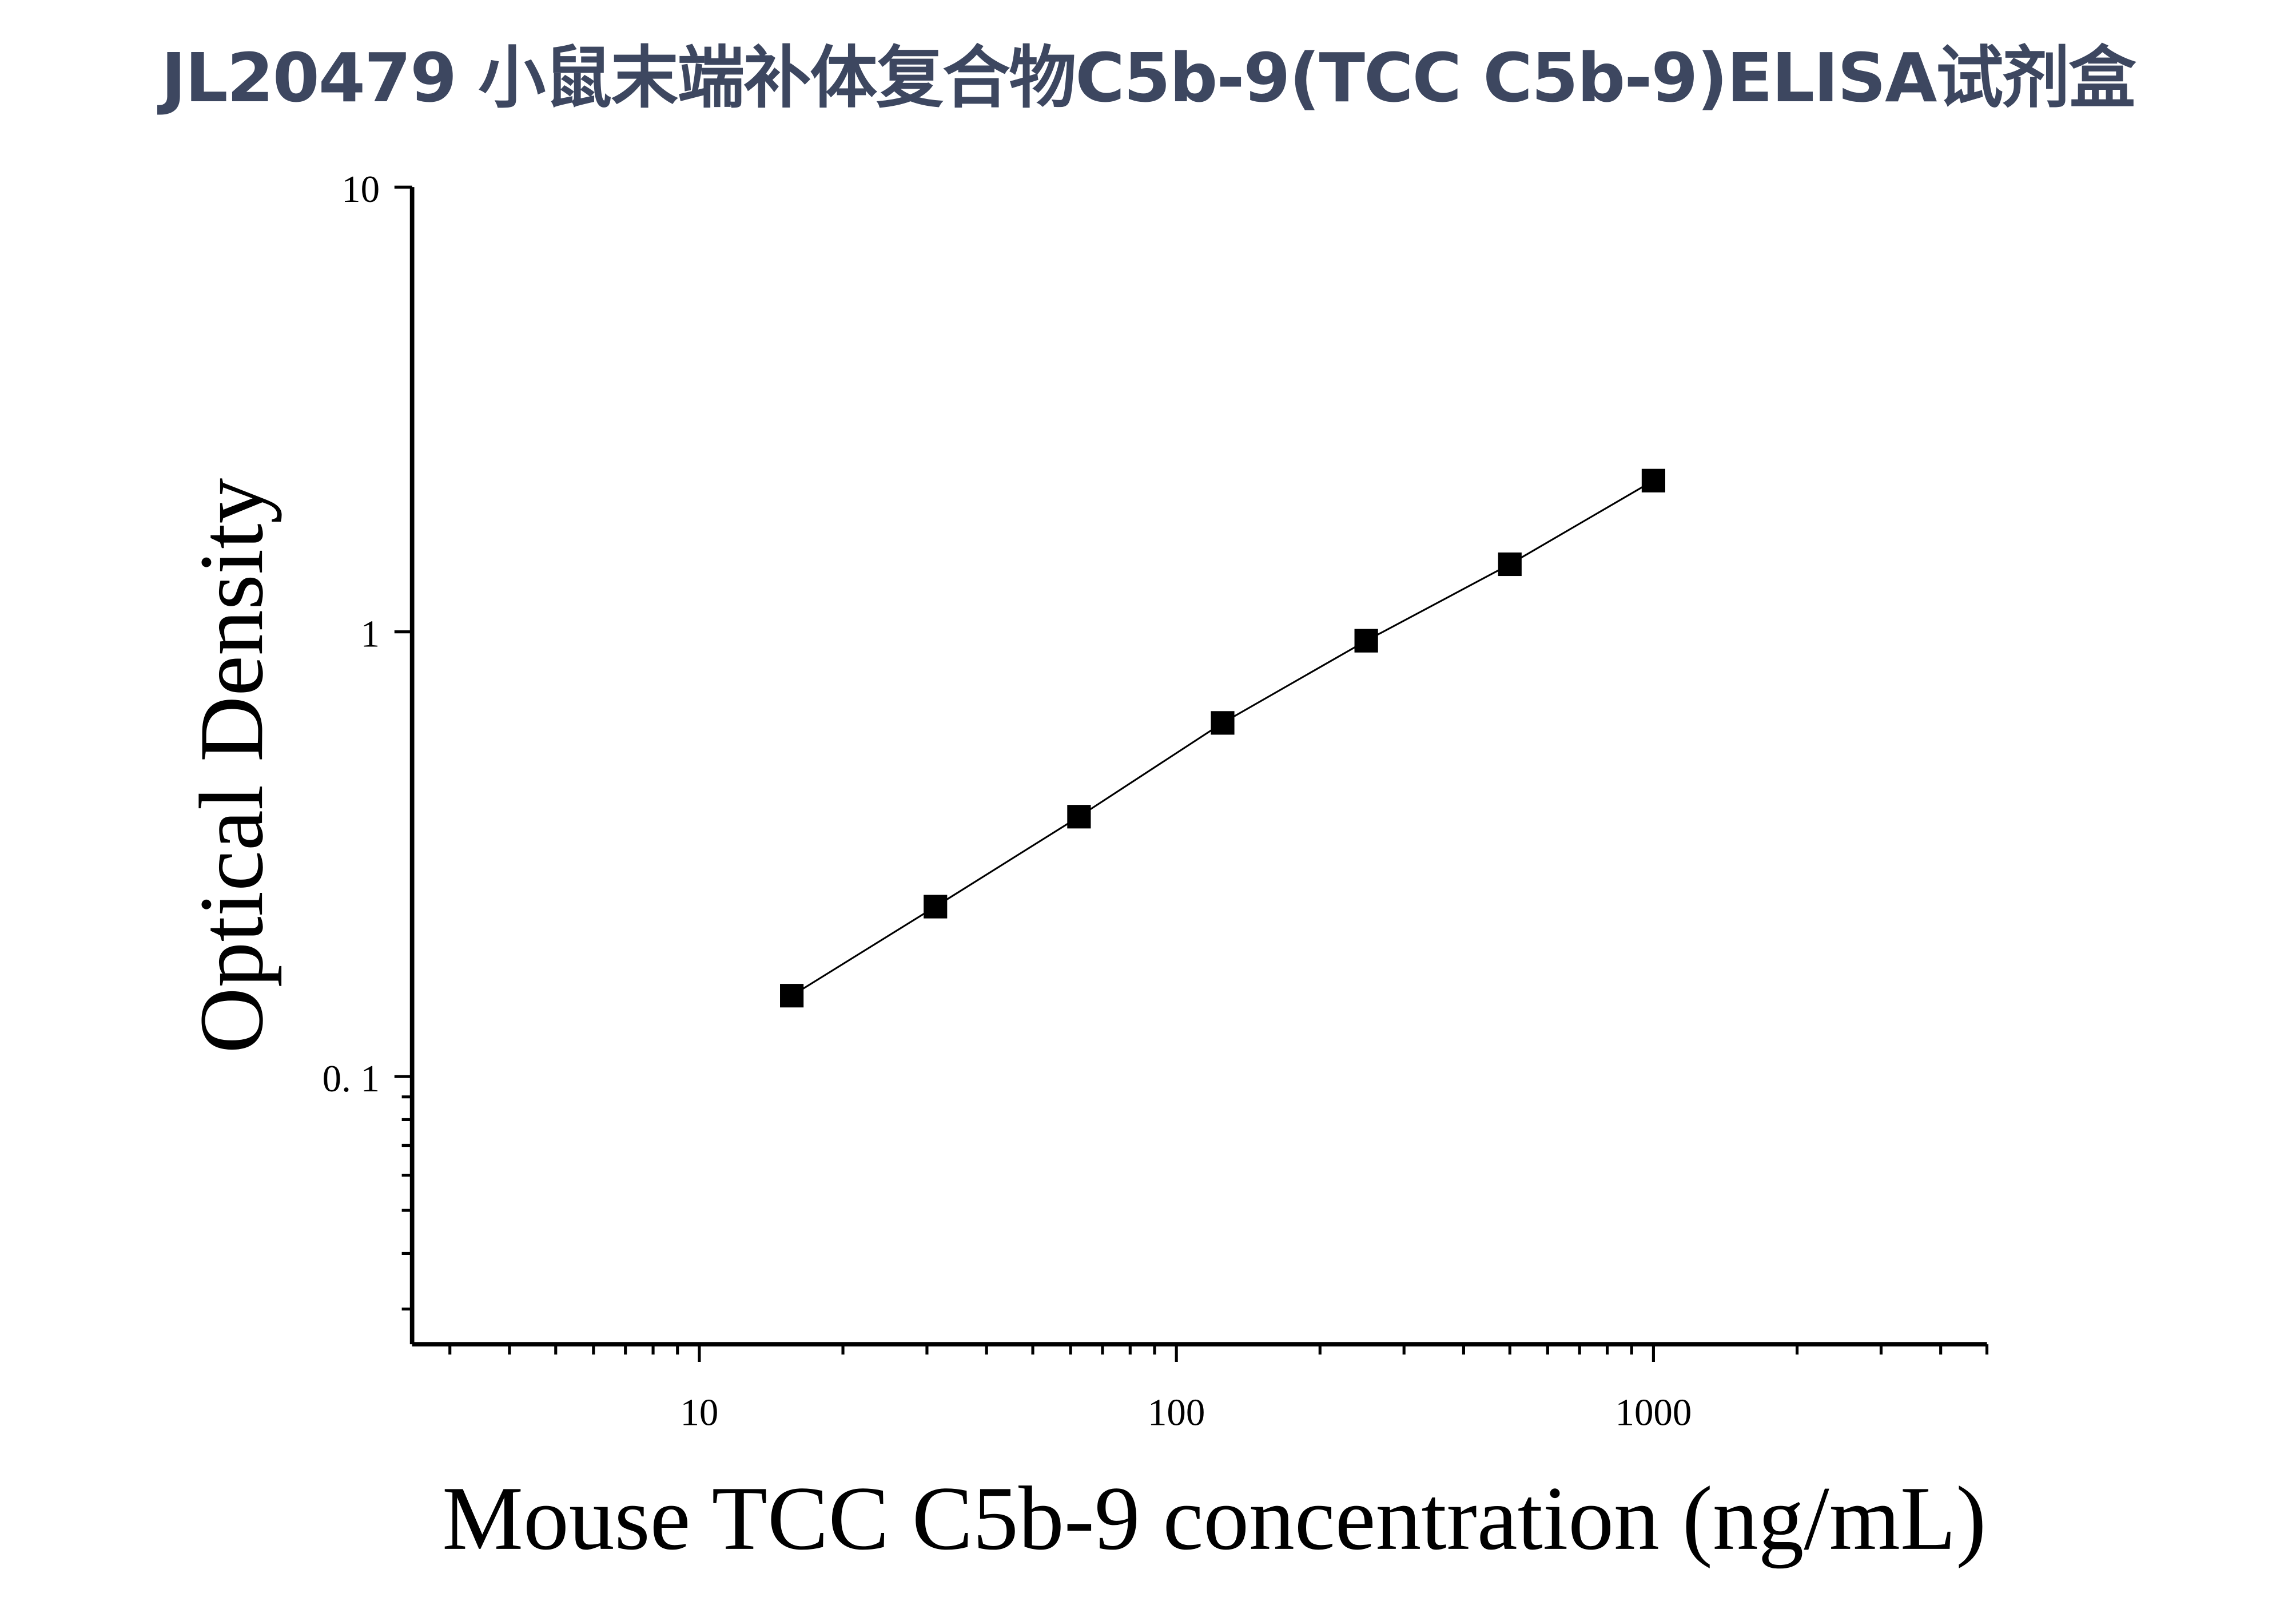 The image size is (2296, 1605). I want to click on x-axis-title: Mouse TCC C5b-9 concentration (ng/mL), so click(1214, 1518).